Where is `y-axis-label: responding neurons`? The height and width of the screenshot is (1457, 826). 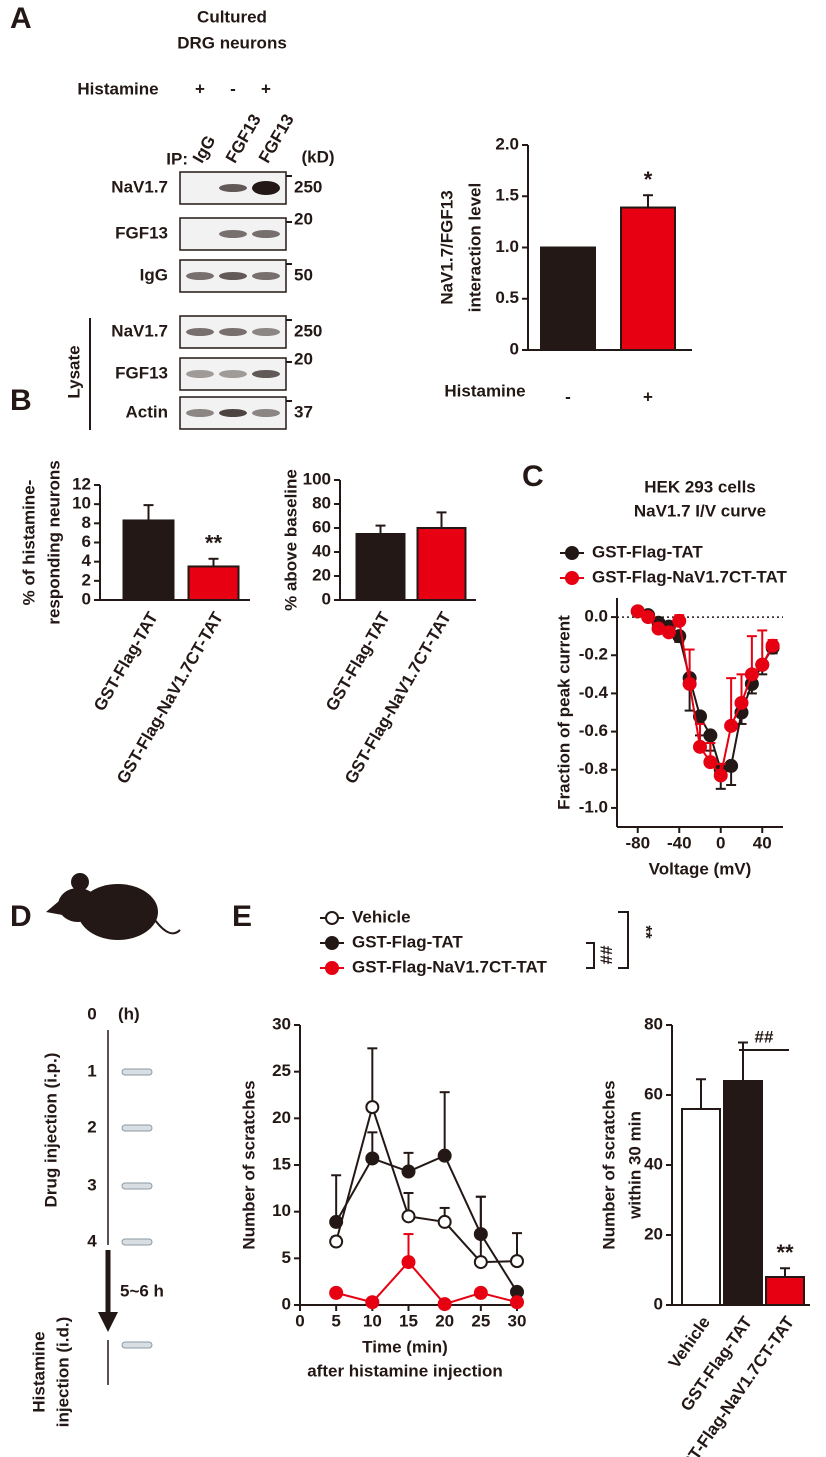
y-axis-label: responding neurons is located at coordinates (53, 542).